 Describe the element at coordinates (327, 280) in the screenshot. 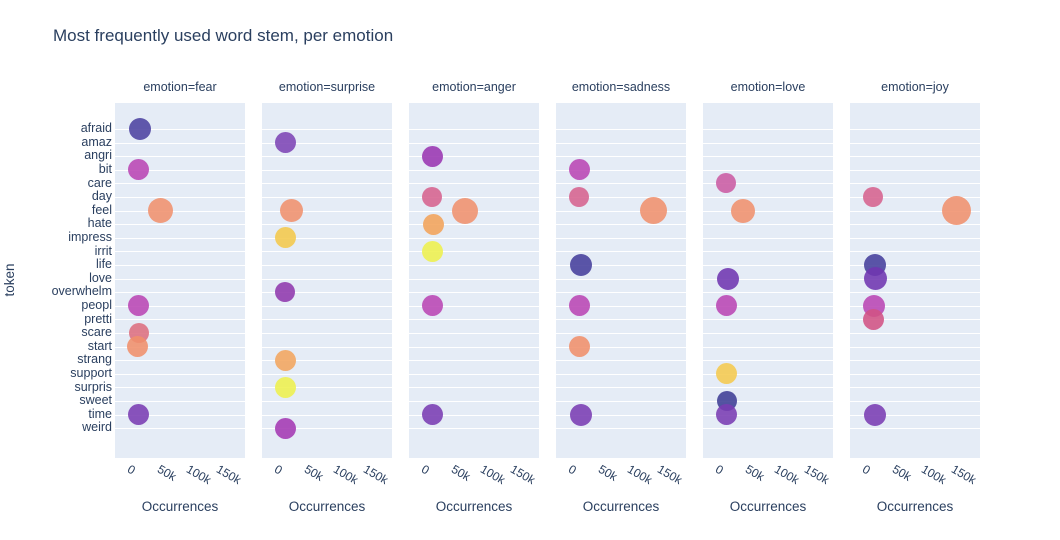

I see `facet-panel-surprise` at that location.